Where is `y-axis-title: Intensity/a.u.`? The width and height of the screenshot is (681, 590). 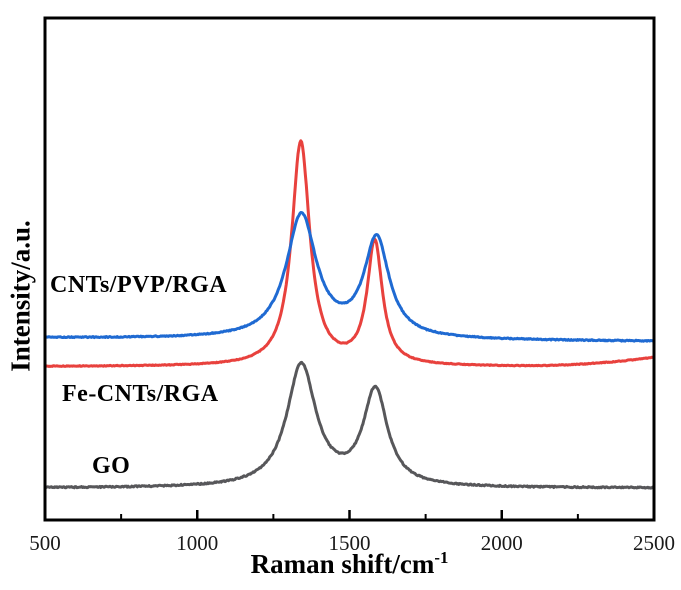
y-axis-title: Intensity/a.u. is located at coordinates (20, 296).